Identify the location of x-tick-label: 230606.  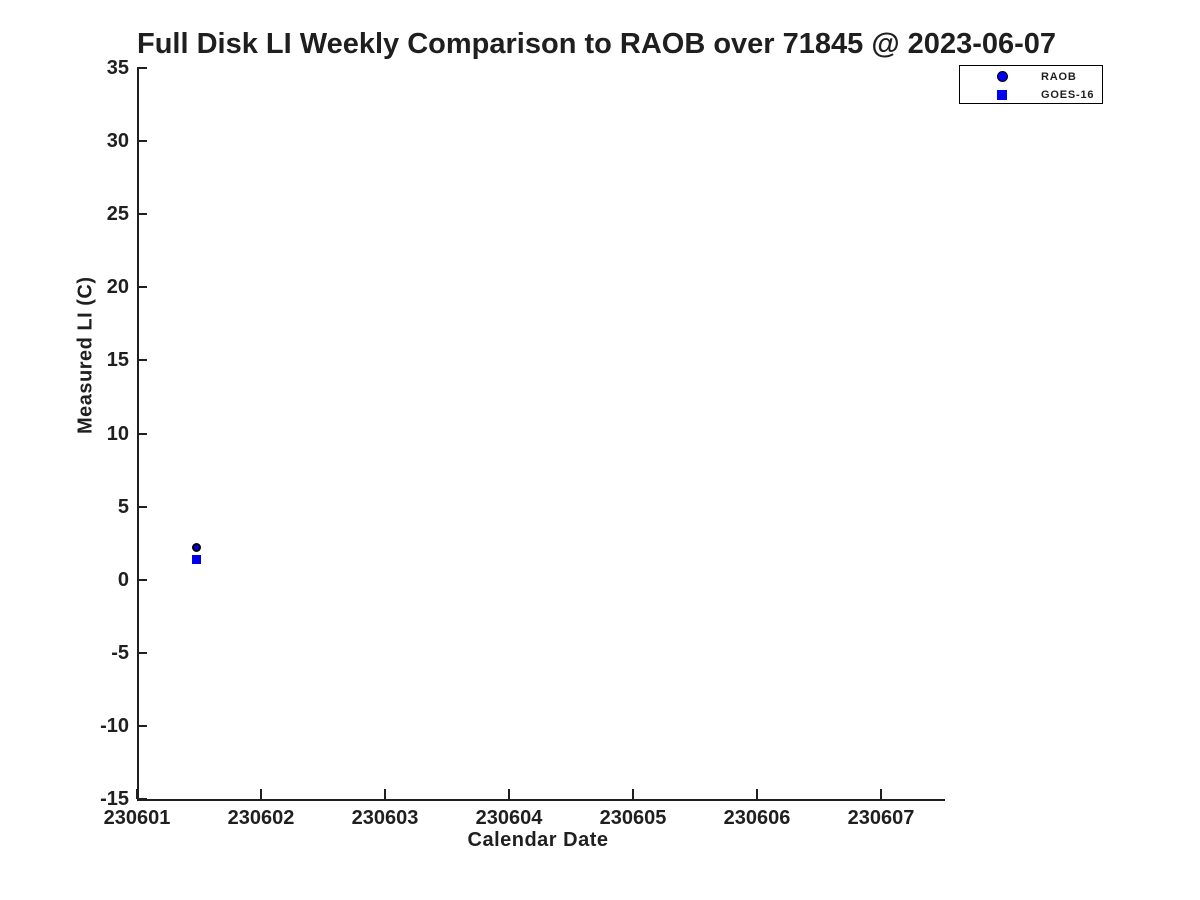
(757, 818).